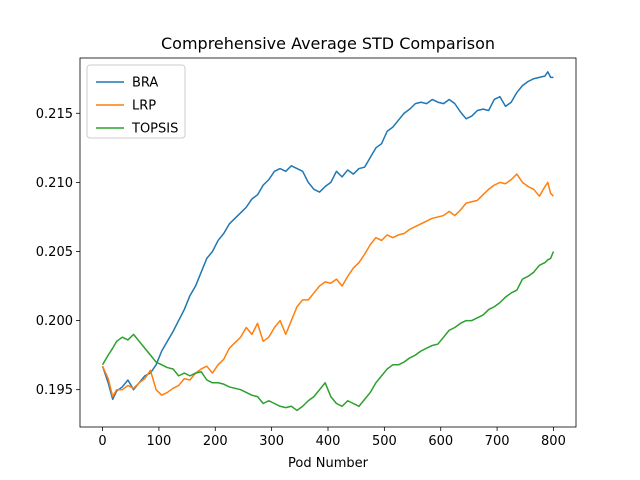 This screenshot has width=640, height=480. Describe the element at coordinates (328, 43) in the screenshot. I see `chart-title: Comprehensive Average STD Comparison` at that location.